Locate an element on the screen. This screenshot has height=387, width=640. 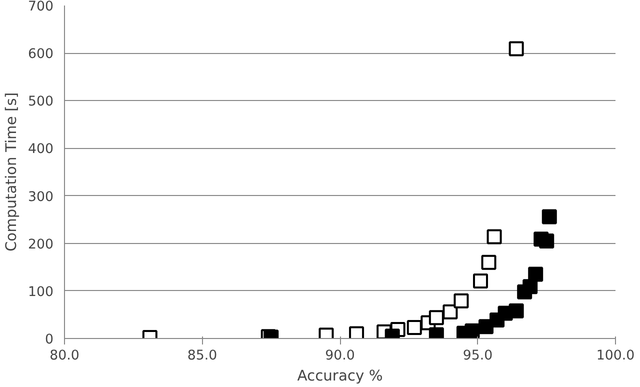
y-tick-label: 200 is located at coordinates (41, 244).